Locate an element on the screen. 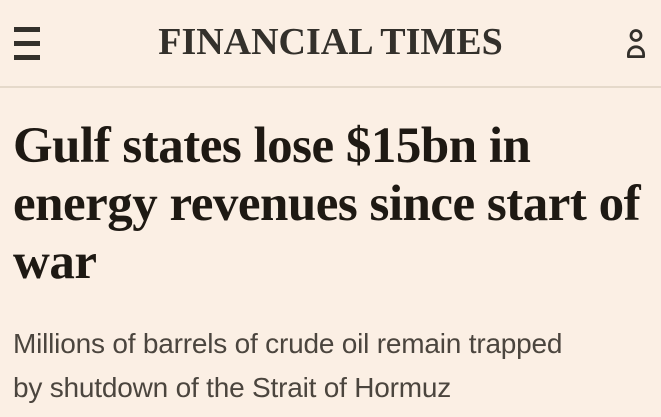  masthead-logo: FINANCIAL TIMES is located at coordinates (330, 42).